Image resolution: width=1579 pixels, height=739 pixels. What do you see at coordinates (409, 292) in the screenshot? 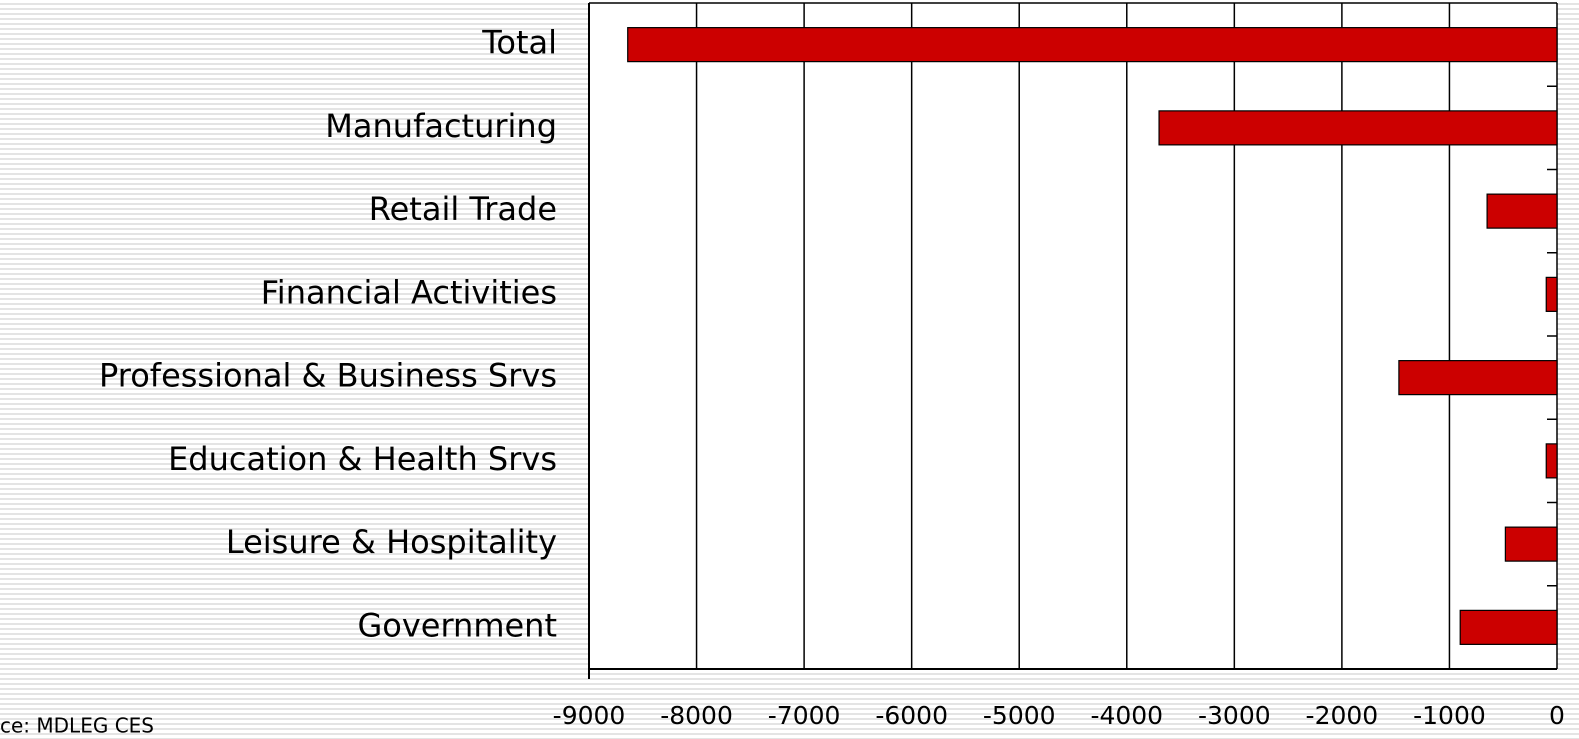
I see `y-tick-label: Financial Activities` at bounding box center [409, 292].